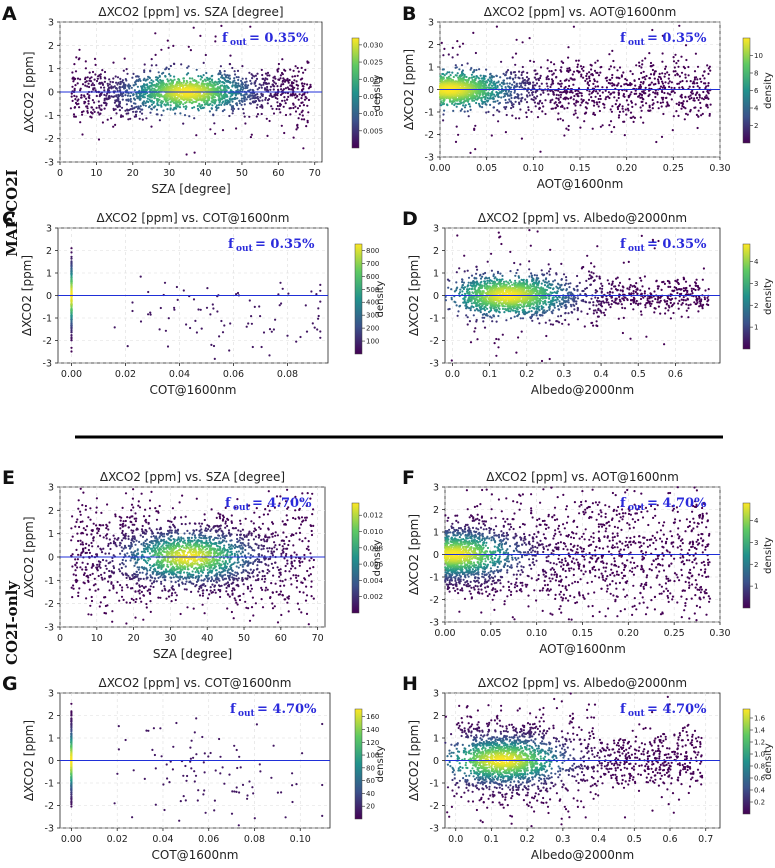  Describe the element at coordinates (47, 341) in the screenshot. I see `y-tick-label: -2` at that location.